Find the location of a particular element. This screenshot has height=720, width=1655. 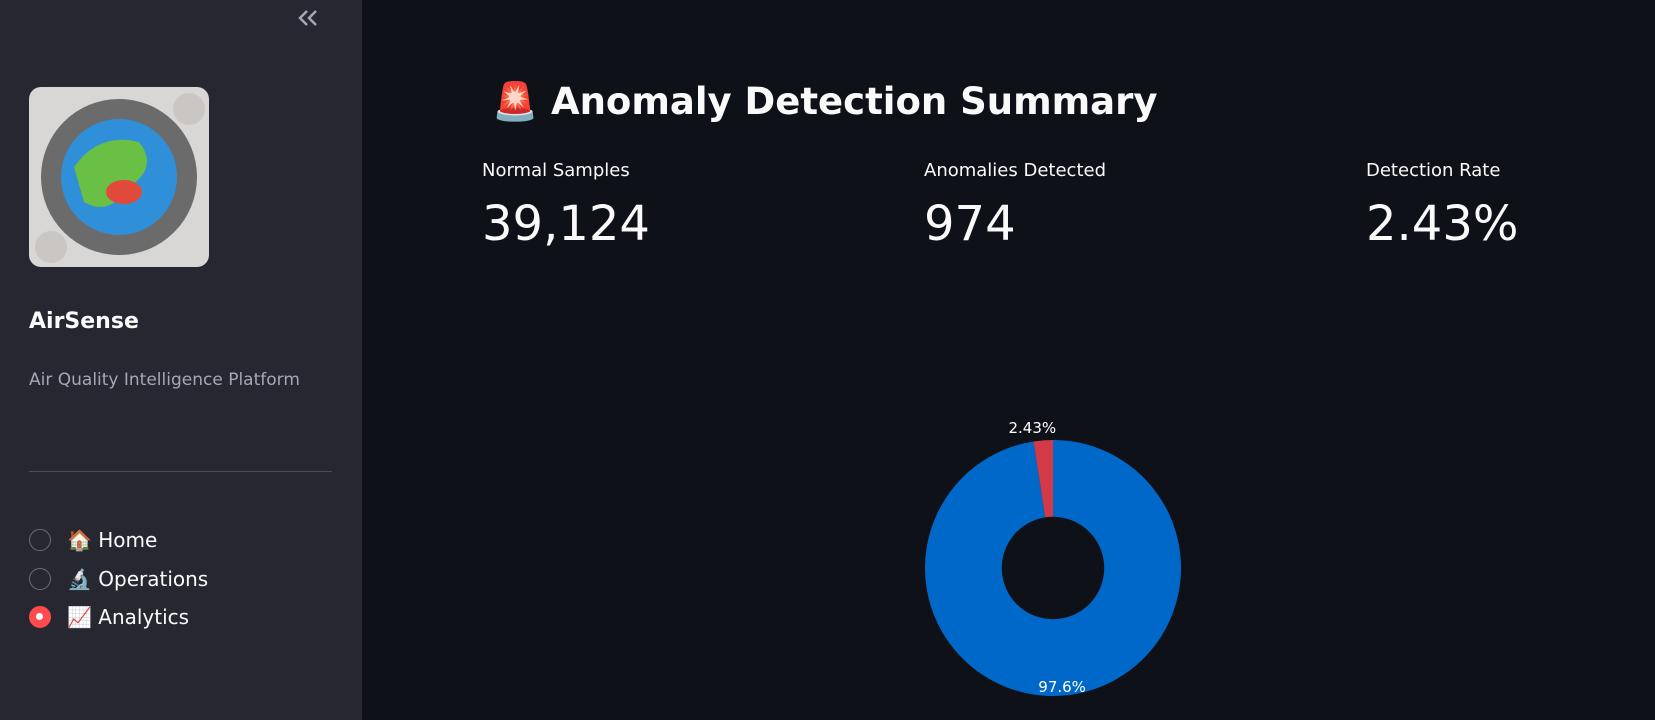

metric-label: Anomalies Detected is located at coordinates (1015, 170).